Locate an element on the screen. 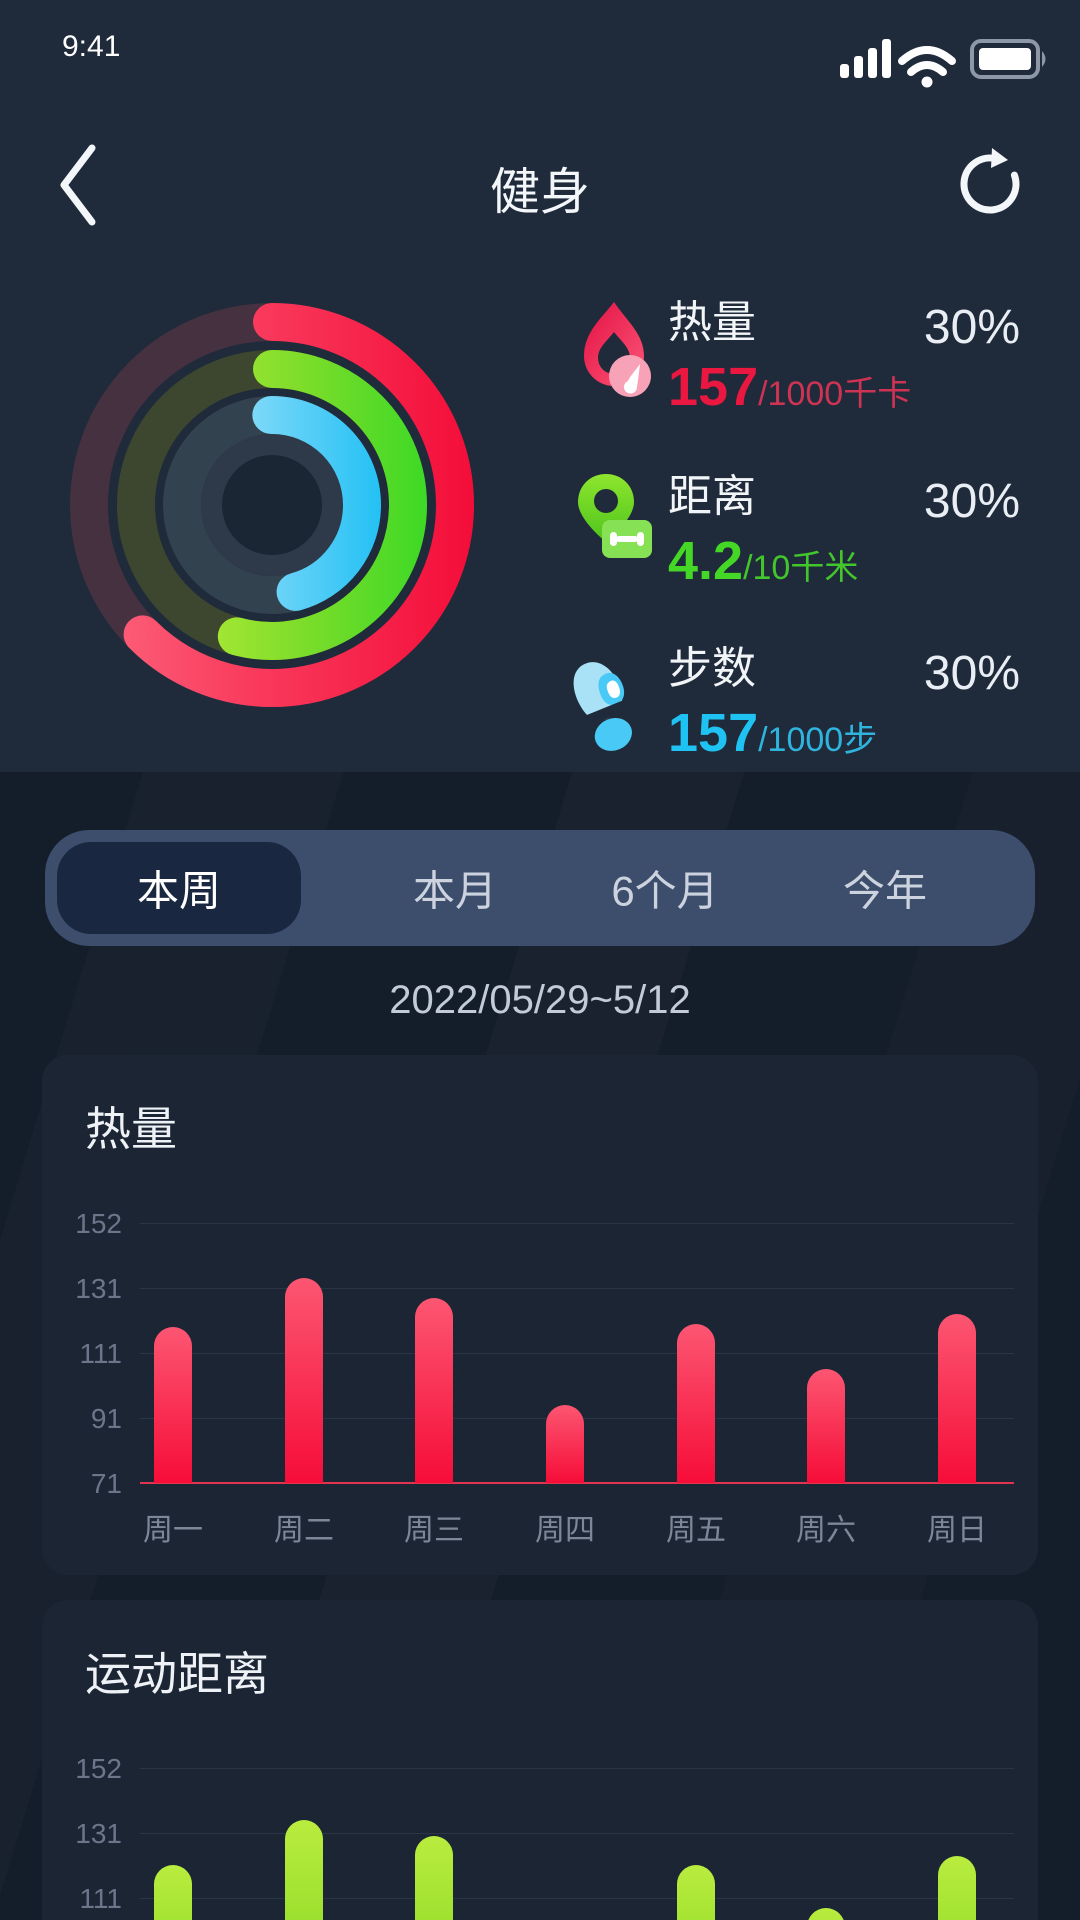 The height and width of the screenshot is (1920, 1080). tab-label: 6个月 is located at coordinates (665, 891).